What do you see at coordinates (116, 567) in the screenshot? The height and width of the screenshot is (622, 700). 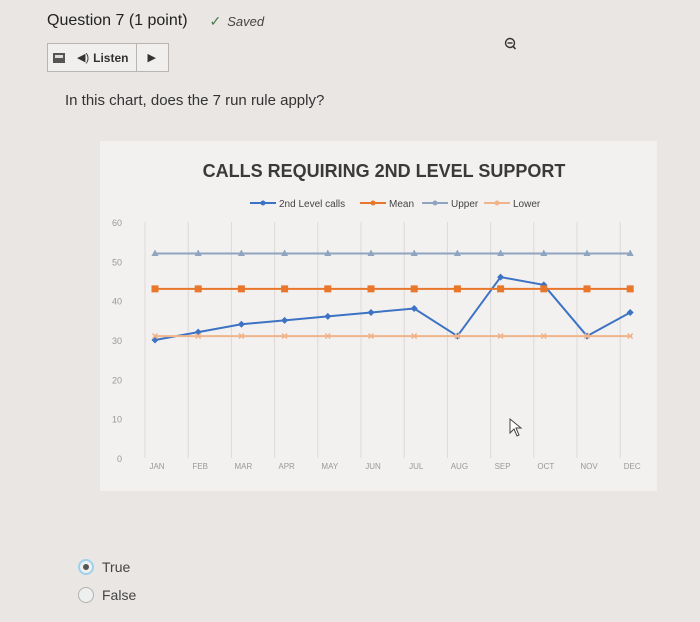 I see `option-true-label: True` at bounding box center [116, 567].